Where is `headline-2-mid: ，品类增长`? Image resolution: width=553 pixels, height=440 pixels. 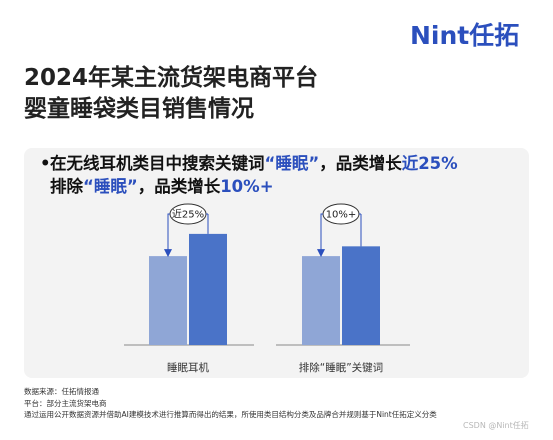
headline-2-mid: ，品类增长 is located at coordinates (179, 186).